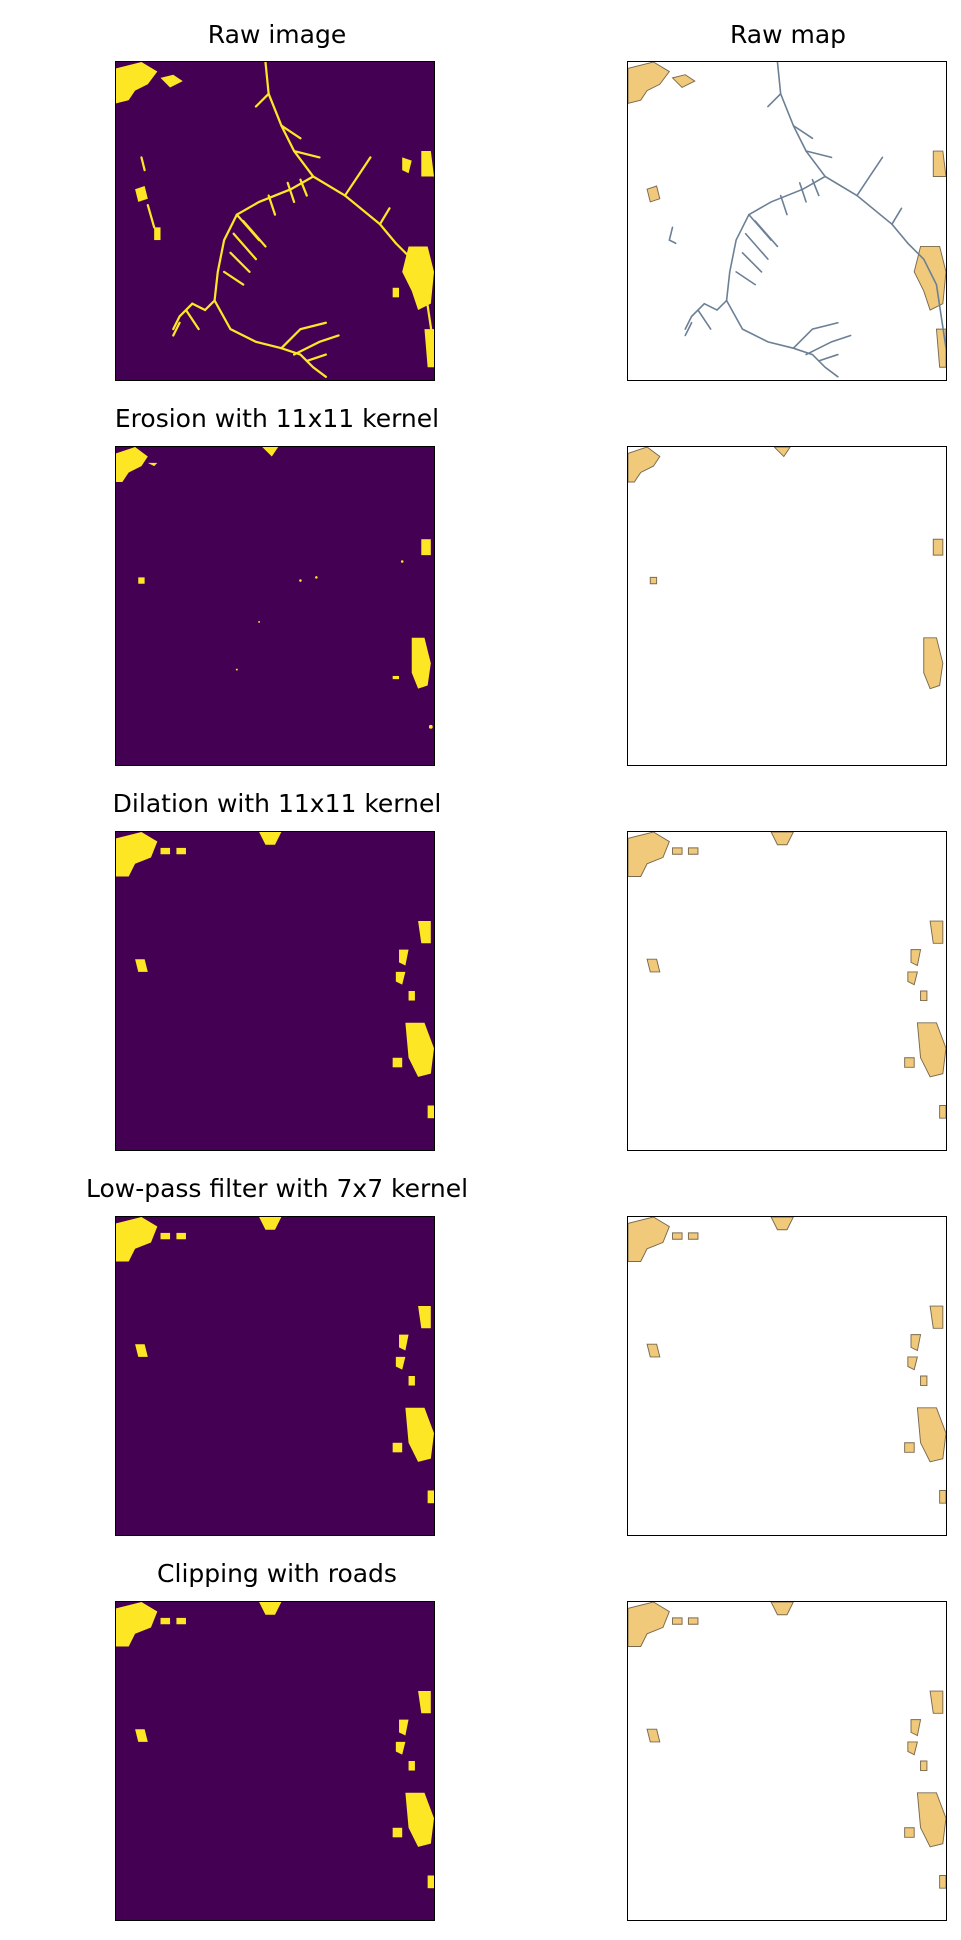 This screenshot has height=1940, width=961. I want to click on dilation-map-plot, so click(787, 991).